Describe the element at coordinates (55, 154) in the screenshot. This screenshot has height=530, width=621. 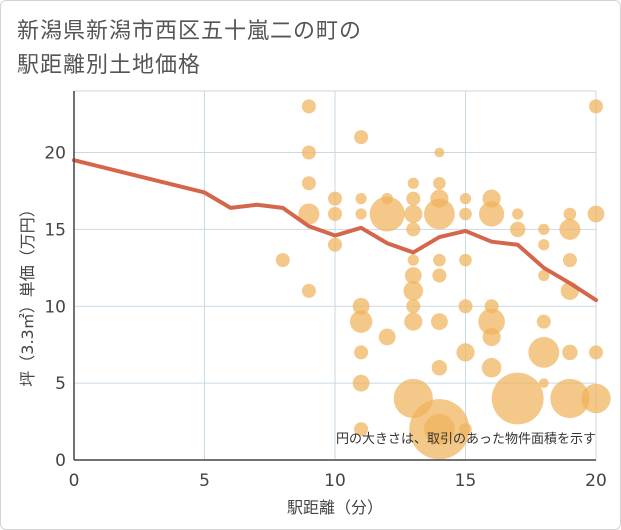
I see `y-tick-label: 20` at that location.